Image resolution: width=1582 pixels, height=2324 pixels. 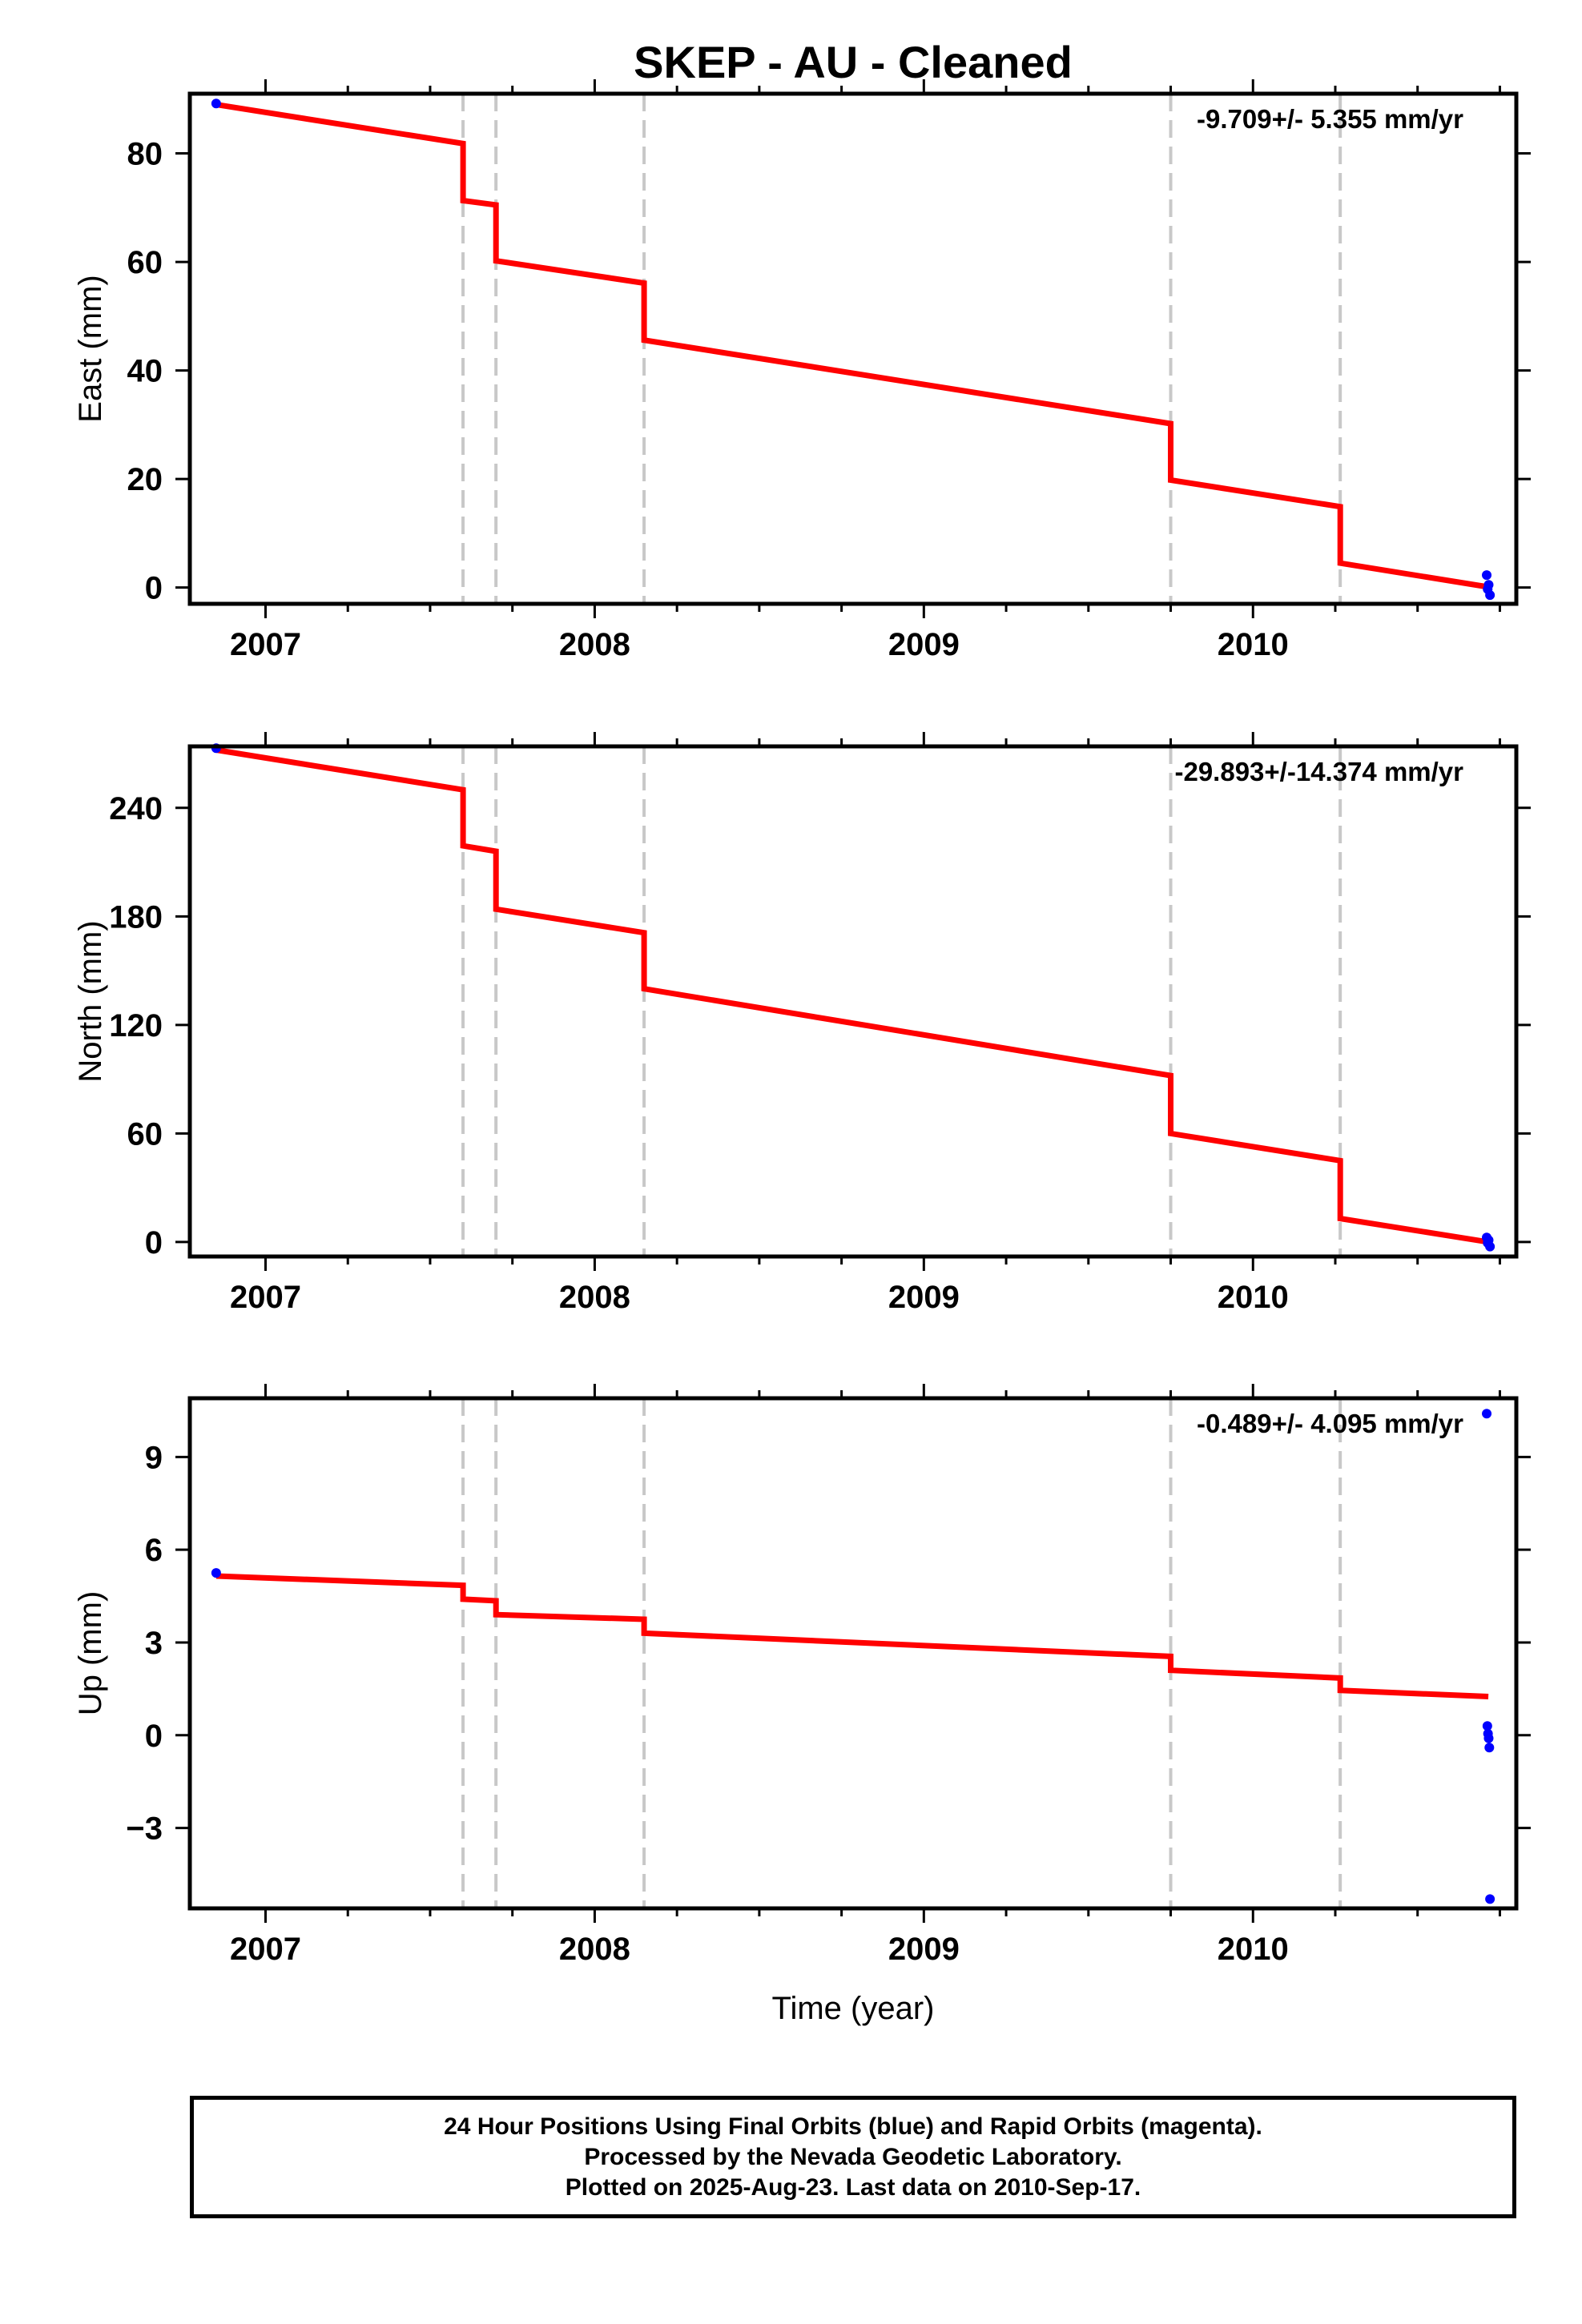 What do you see at coordinates (1330, 119) in the screenshot?
I see `rate-annotation: -9.709+/- 5.355 mm/yr` at bounding box center [1330, 119].